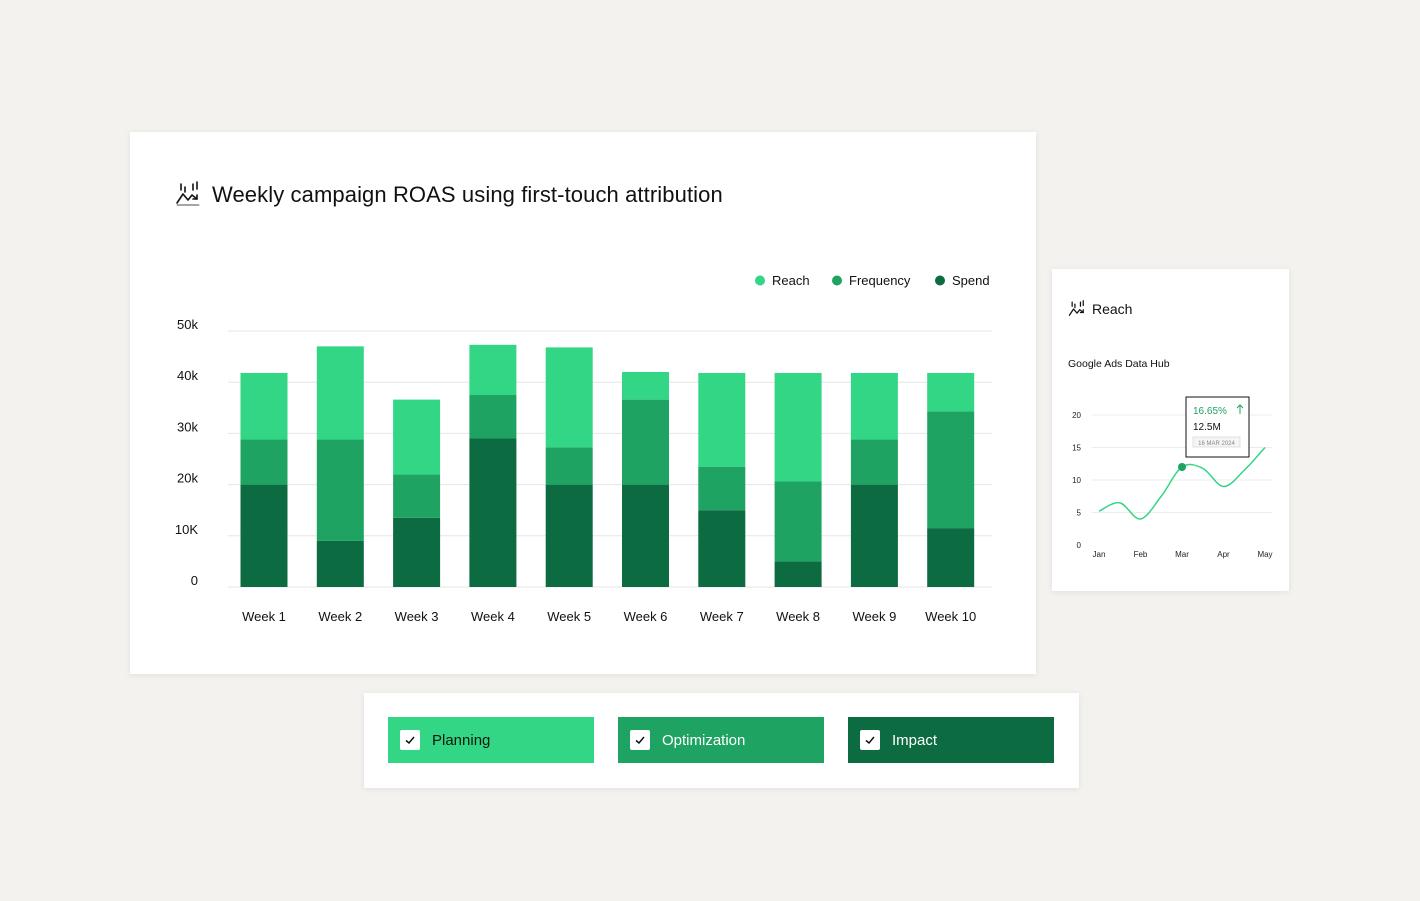  What do you see at coordinates (880, 280) in the screenshot?
I see `legend-label-frequency: Frequency` at bounding box center [880, 280].